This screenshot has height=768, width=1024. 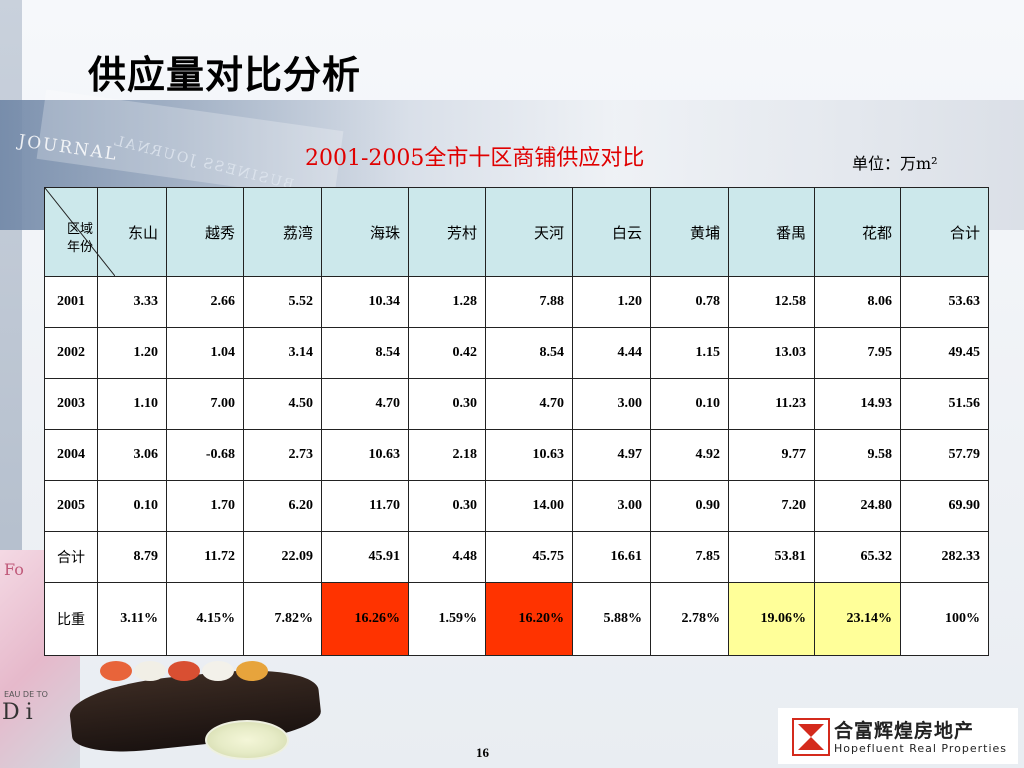 I want to click on logo-chinese-text: 合富辉煌房地产, so click(x=904, y=731).